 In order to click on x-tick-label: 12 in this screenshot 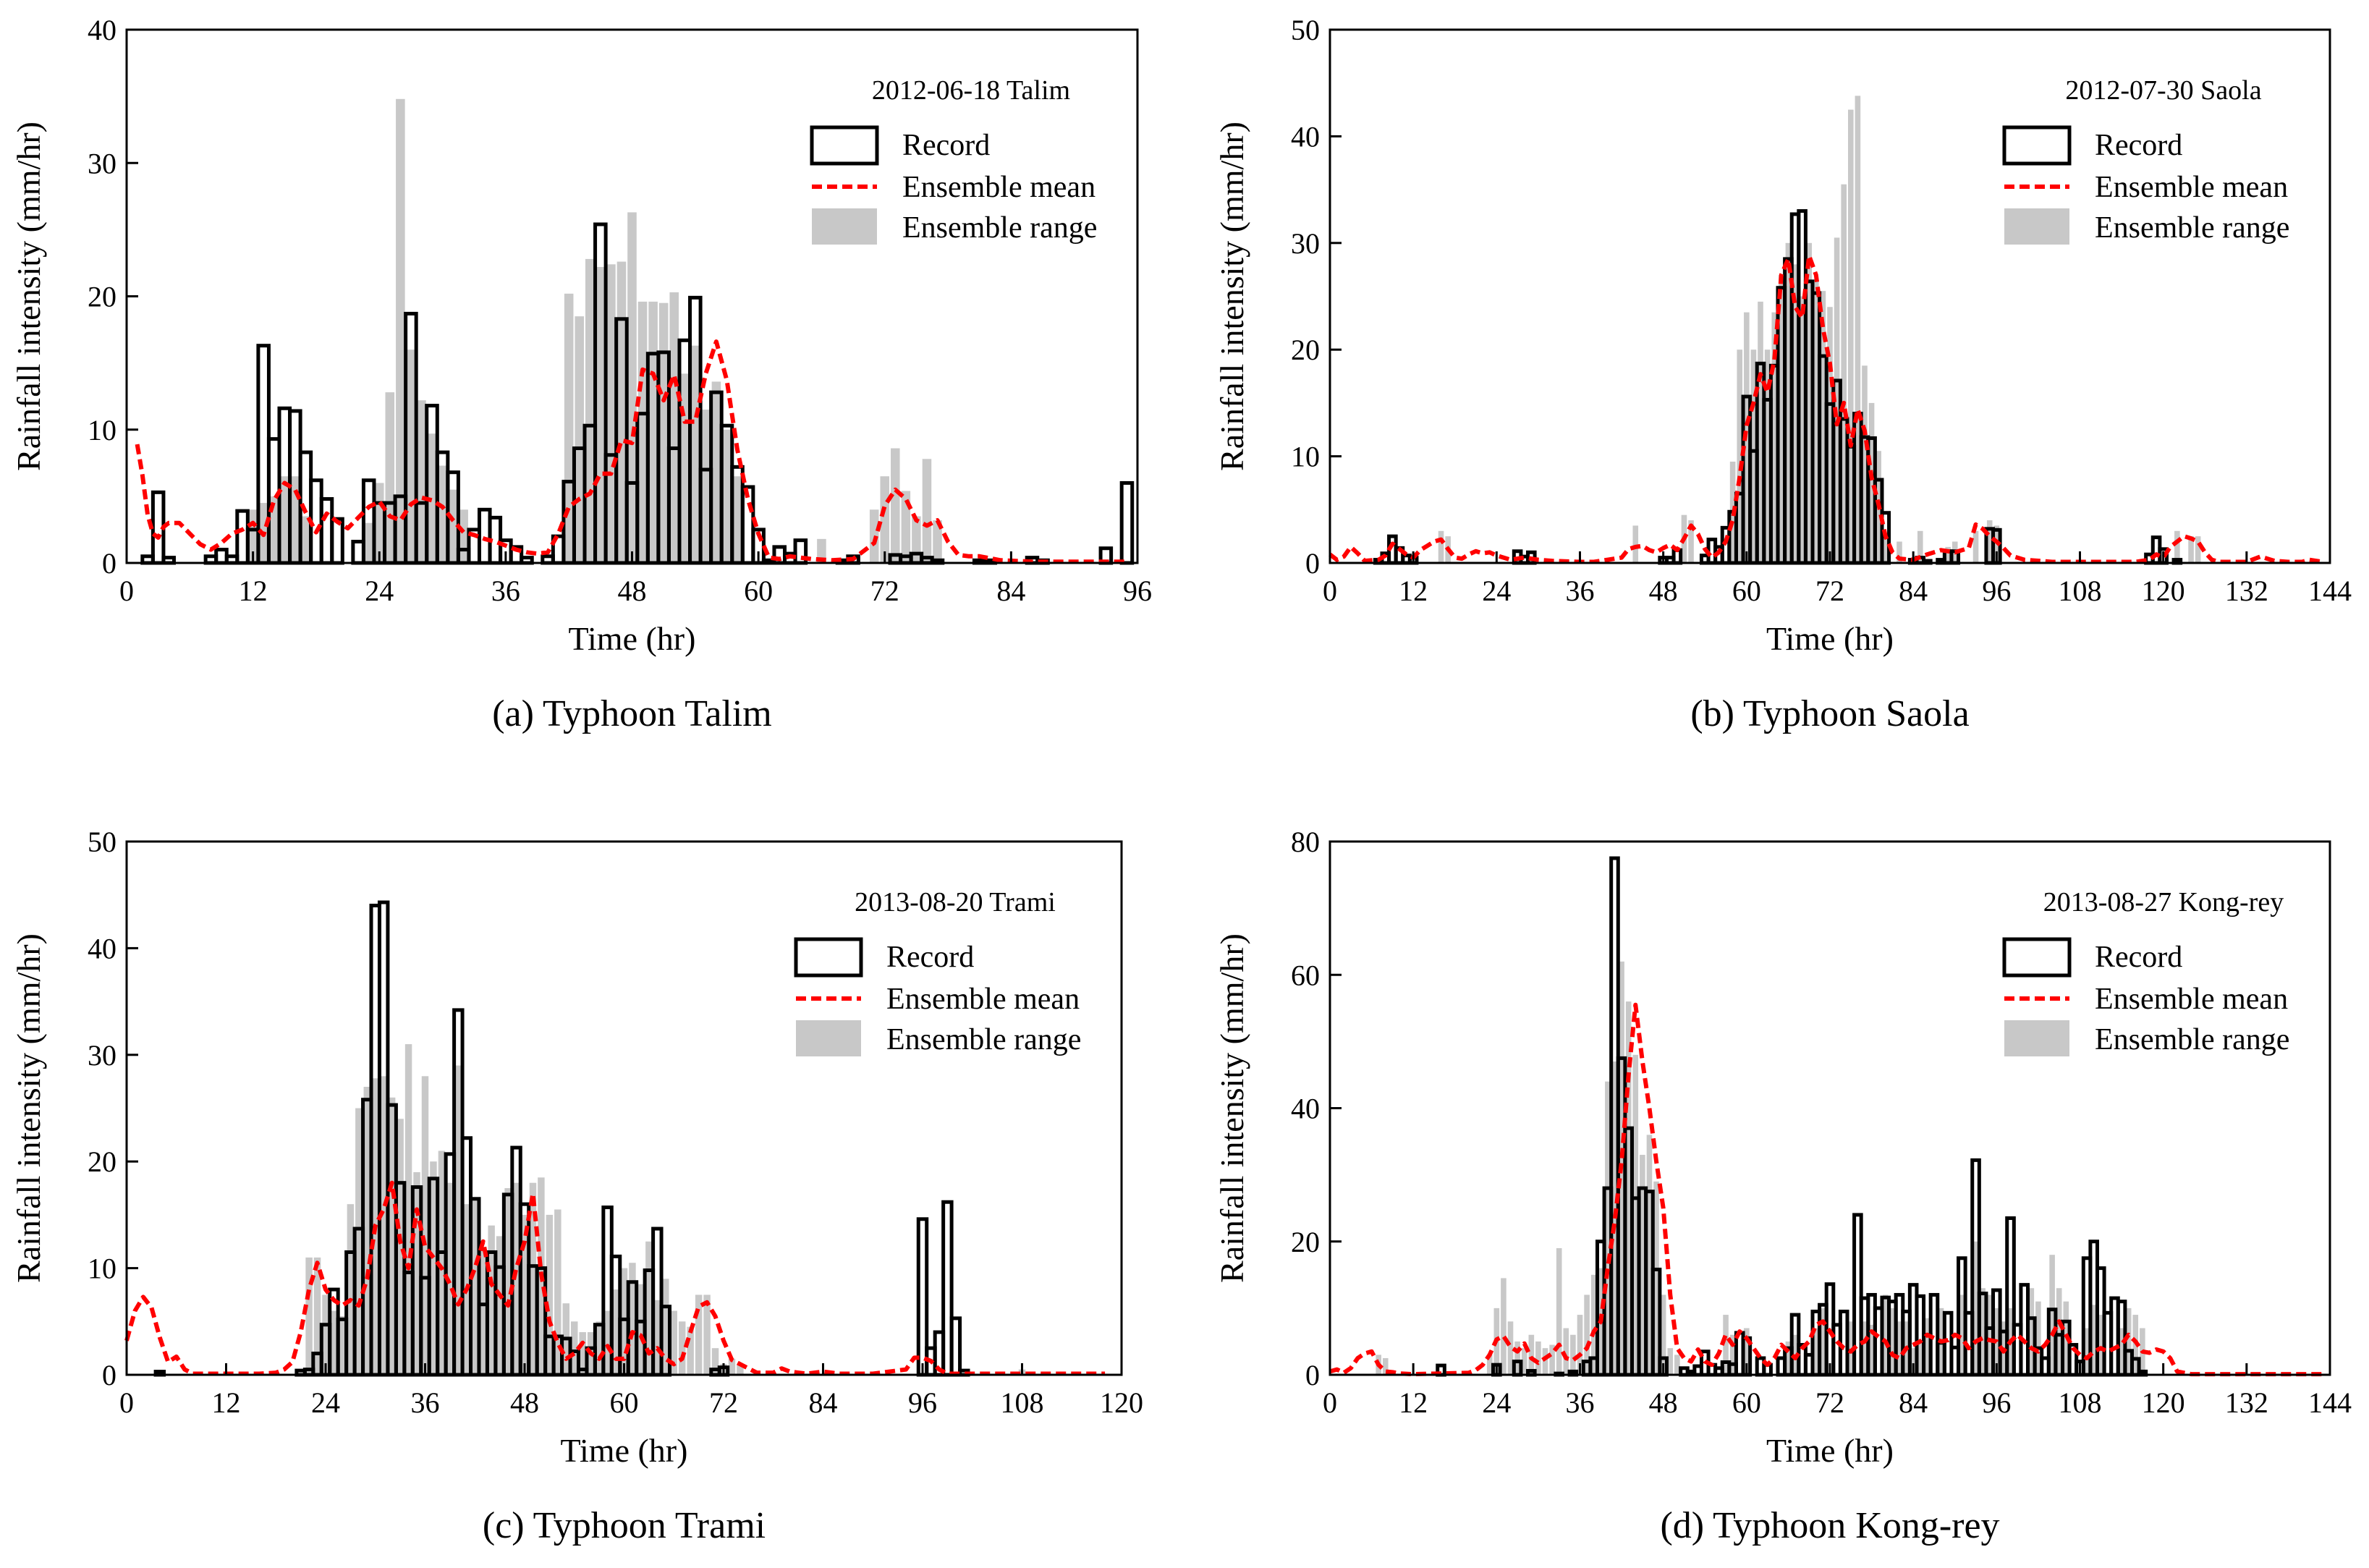, I will do `click(1413, 1402)`.